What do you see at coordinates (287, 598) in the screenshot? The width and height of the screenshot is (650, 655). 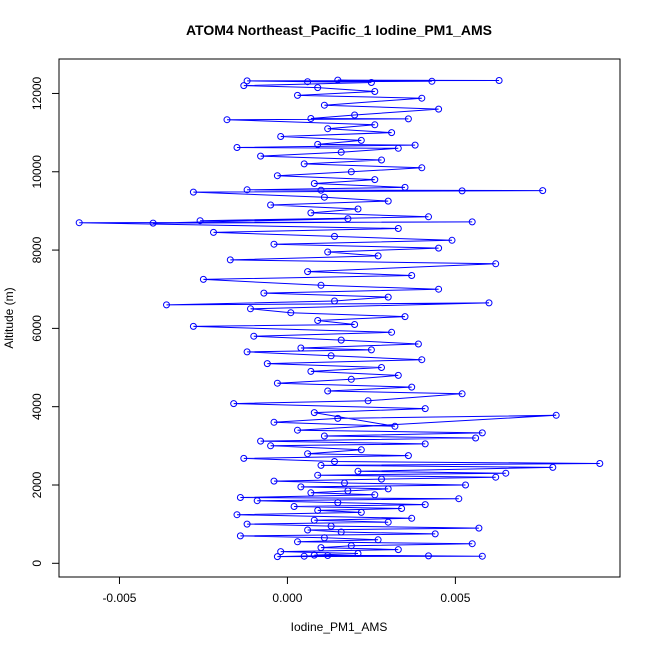 I see `x-tick-label: 0.000` at bounding box center [287, 598].